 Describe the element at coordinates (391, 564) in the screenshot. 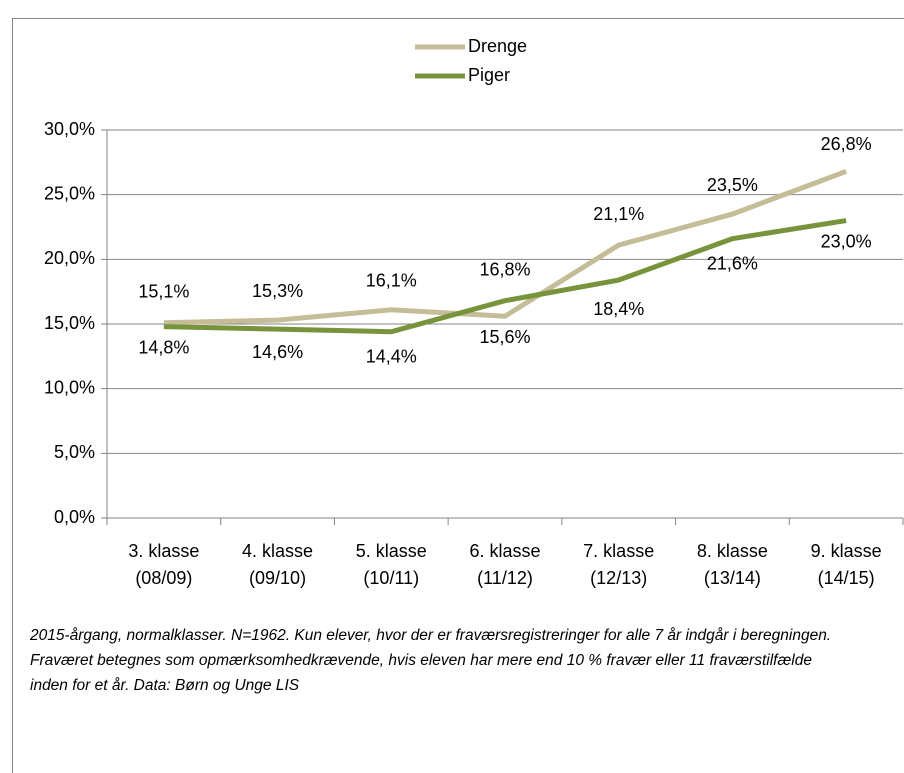

I see `x-tick-label: 5. klasse (10/11)` at that location.